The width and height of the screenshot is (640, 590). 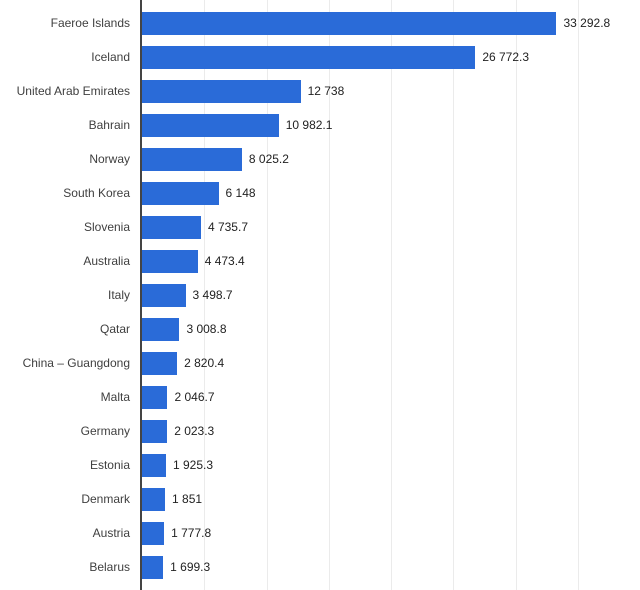 I want to click on chart-row: Iceland 26 772.3, so click(x=320, y=57).